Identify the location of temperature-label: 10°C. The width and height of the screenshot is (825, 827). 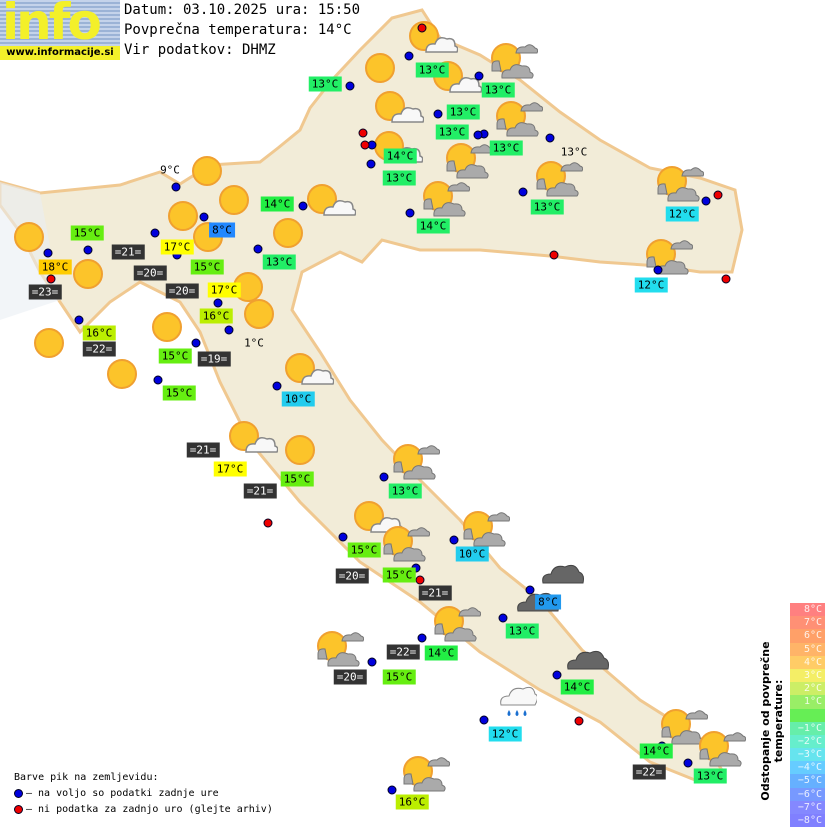
(472, 554).